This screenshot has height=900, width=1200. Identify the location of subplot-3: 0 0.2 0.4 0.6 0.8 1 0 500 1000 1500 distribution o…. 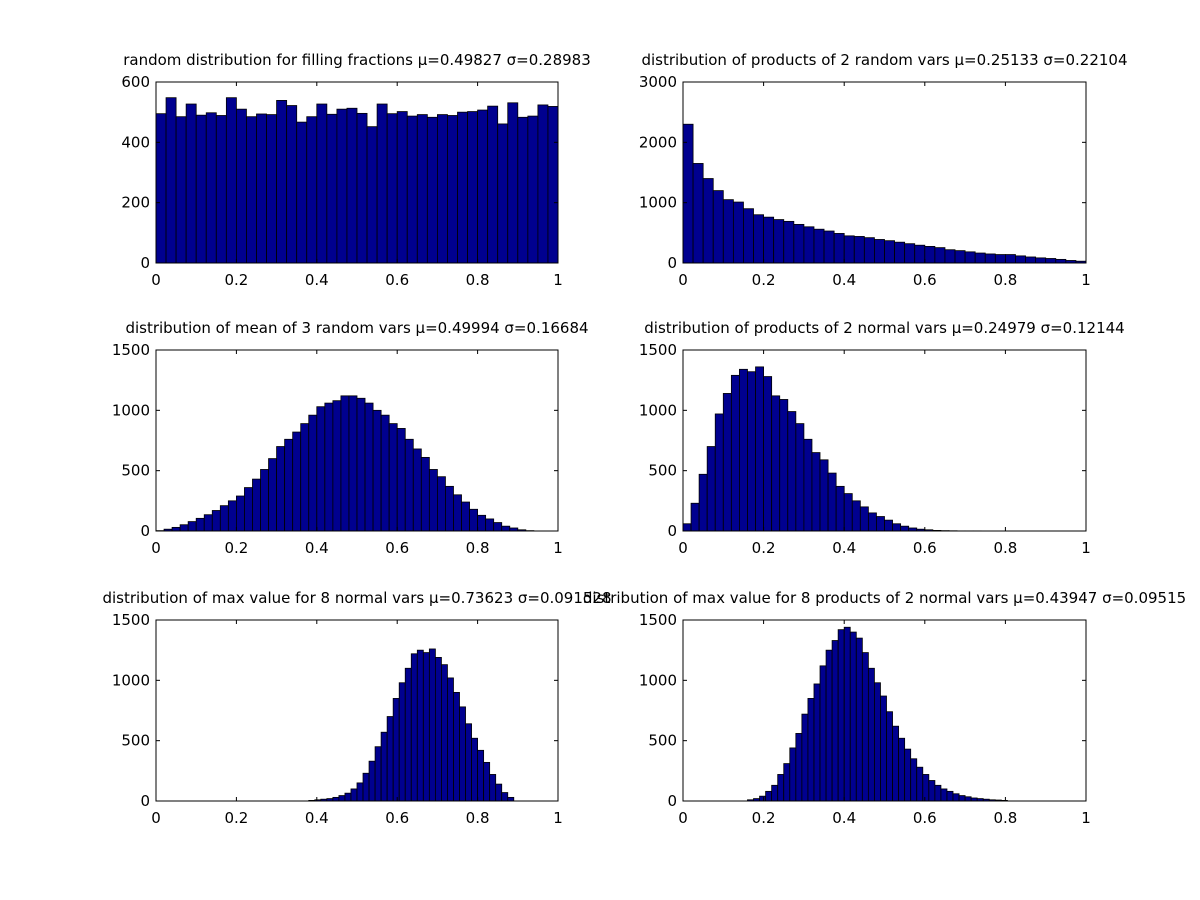
(350, 438).